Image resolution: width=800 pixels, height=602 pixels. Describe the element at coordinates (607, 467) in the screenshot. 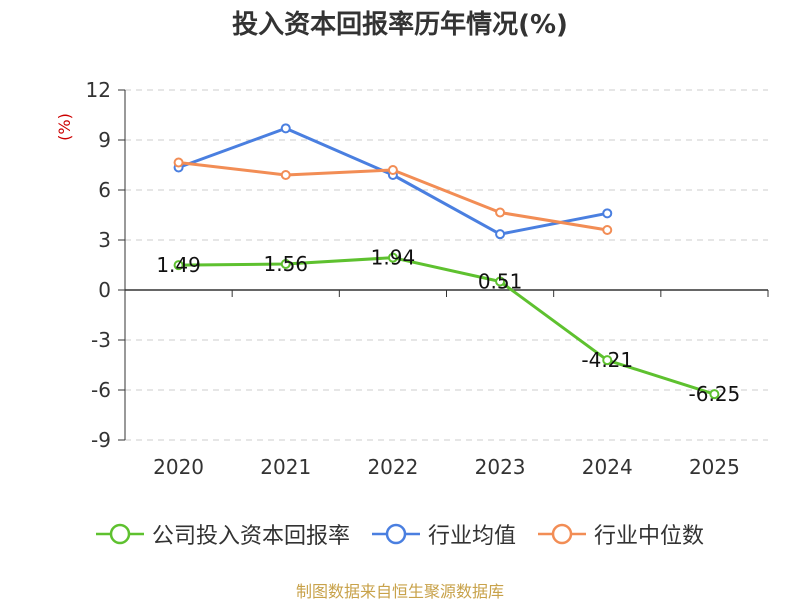

I see `x-tick-label: 2024` at that location.